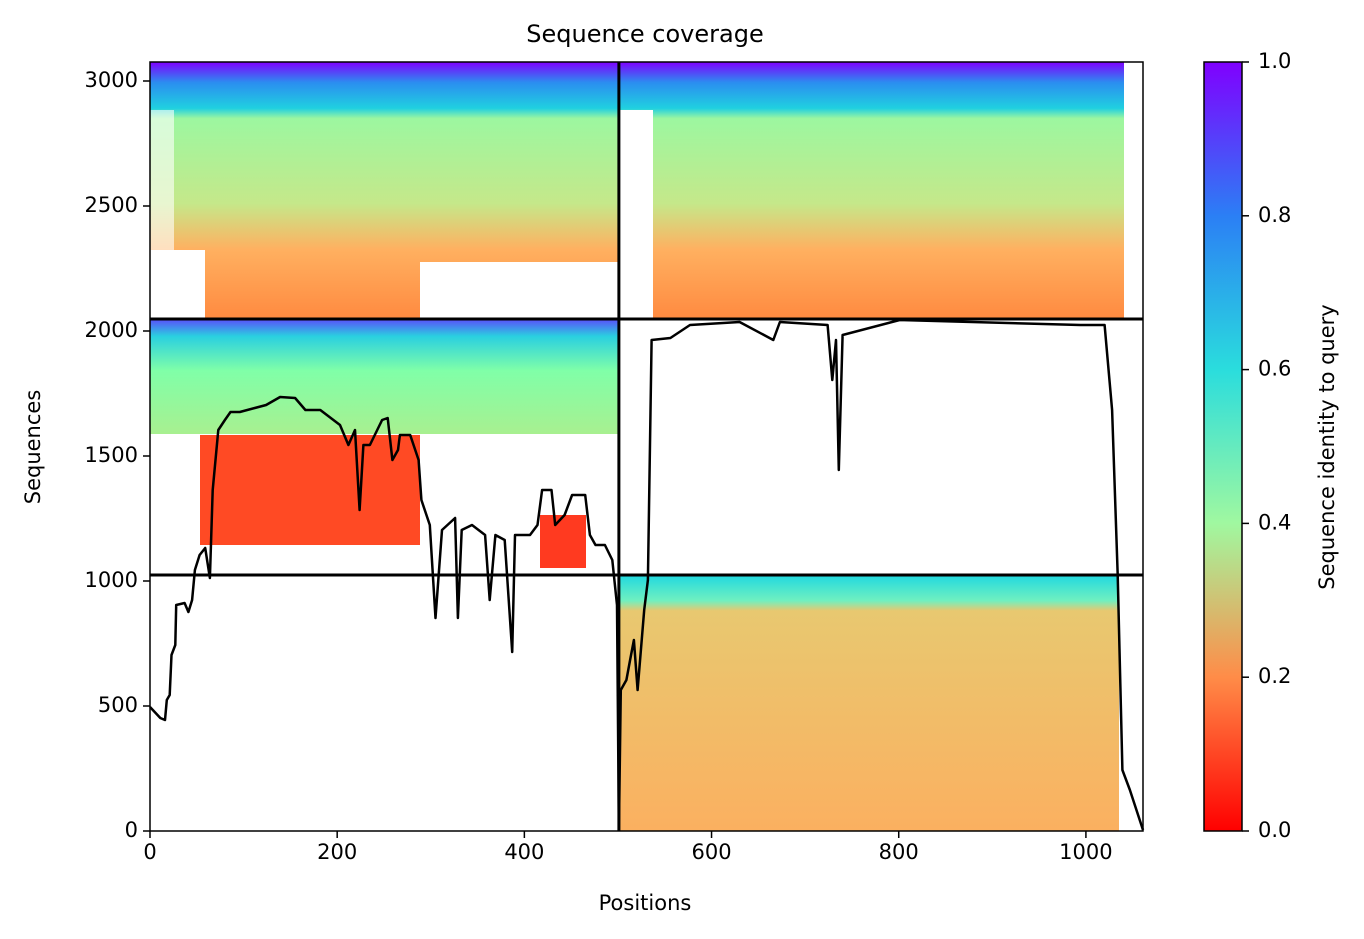 Image resolution: width=1364 pixels, height=939 pixels. What do you see at coordinates (111, 205) in the screenshot?
I see `y-tick-label: 2500` at bounding box center [111, 205].